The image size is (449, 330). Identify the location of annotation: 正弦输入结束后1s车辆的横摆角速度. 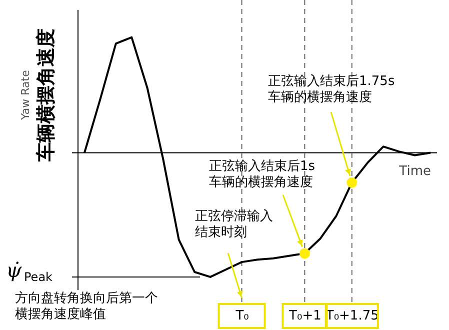
(262, 174).